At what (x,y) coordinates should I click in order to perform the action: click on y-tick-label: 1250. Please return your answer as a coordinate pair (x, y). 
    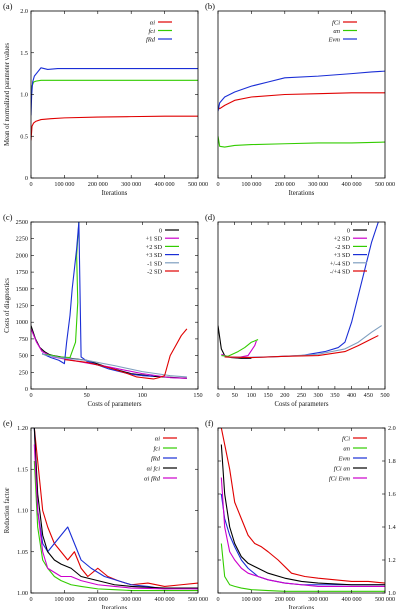
    Looking at the image, I should click on (22, 306).